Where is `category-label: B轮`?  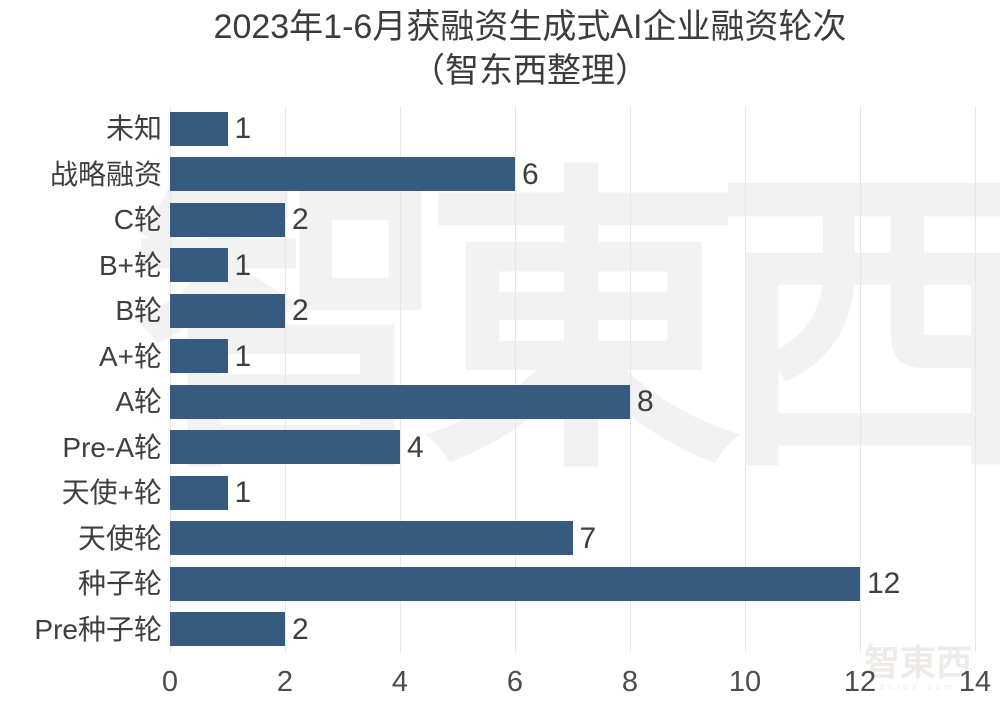
category-label: B轮 is located at coordinates (138, 310).